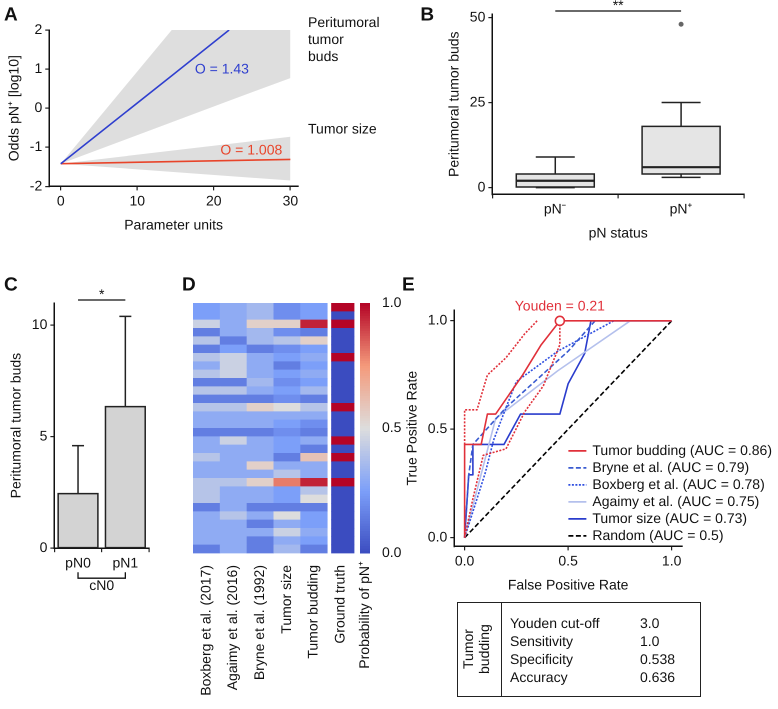 This screenshot has height=709, width=778. I want to click on text: Peritumoral tumor buds, so click(344, 39).